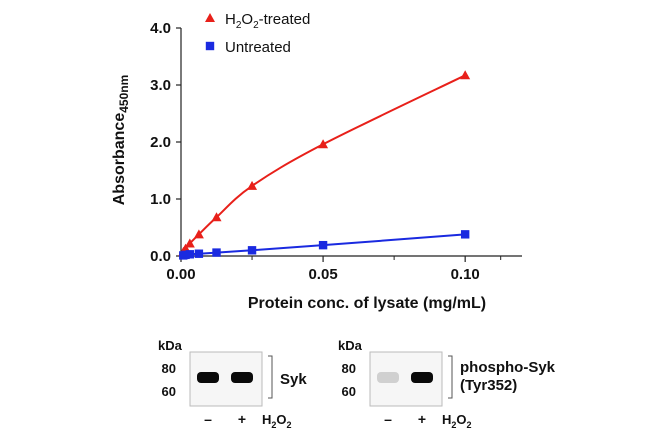 The image size is (650, 438). What do you see at coordinates (160, 28) in the screenshot?
I see `y-tick-label: 4.0` at bounding box center [160, 28].